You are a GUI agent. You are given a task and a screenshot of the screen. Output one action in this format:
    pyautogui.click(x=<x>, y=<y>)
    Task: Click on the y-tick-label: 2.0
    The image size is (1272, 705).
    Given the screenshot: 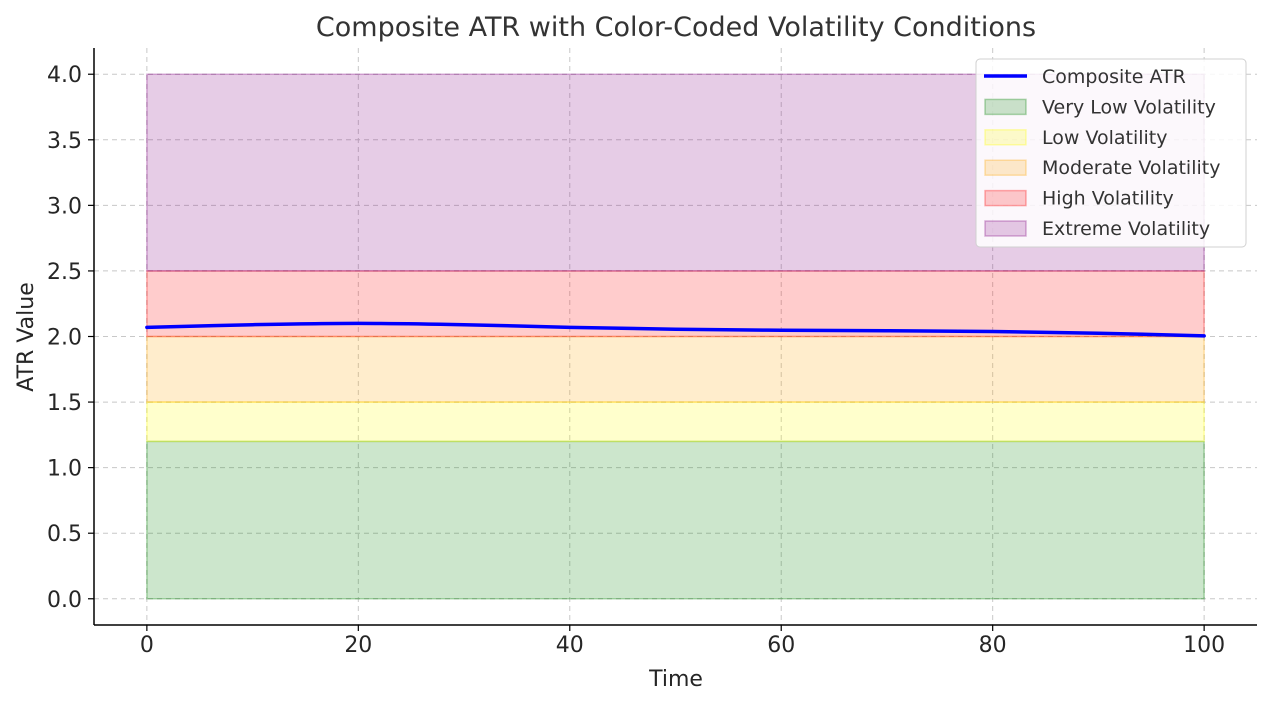 What is the action you would take?
    pyautogui.click(x=64, y=338)
    